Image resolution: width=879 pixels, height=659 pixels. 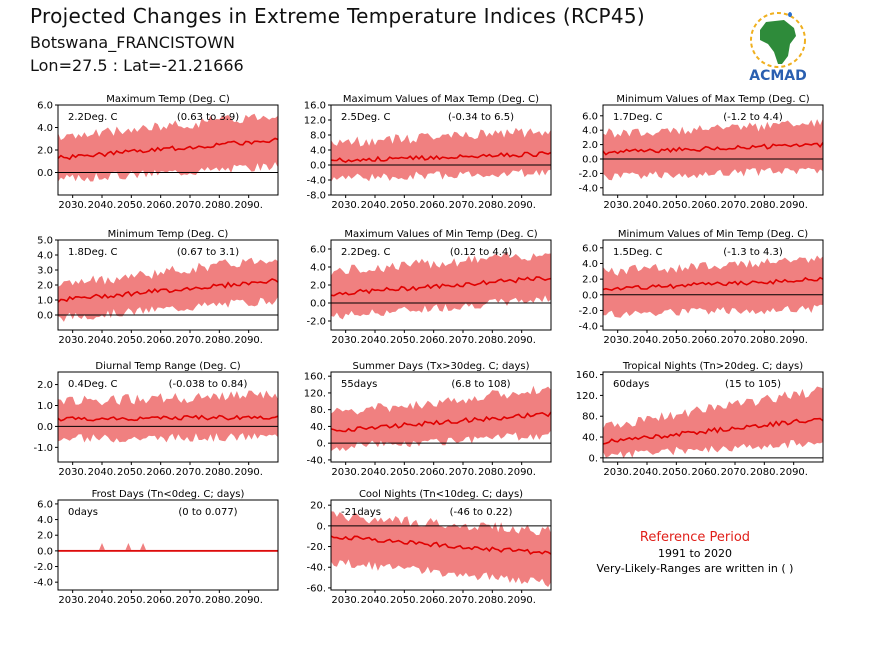 I want to click on y-tick-label: 12.0, so click(x=315, y=121).